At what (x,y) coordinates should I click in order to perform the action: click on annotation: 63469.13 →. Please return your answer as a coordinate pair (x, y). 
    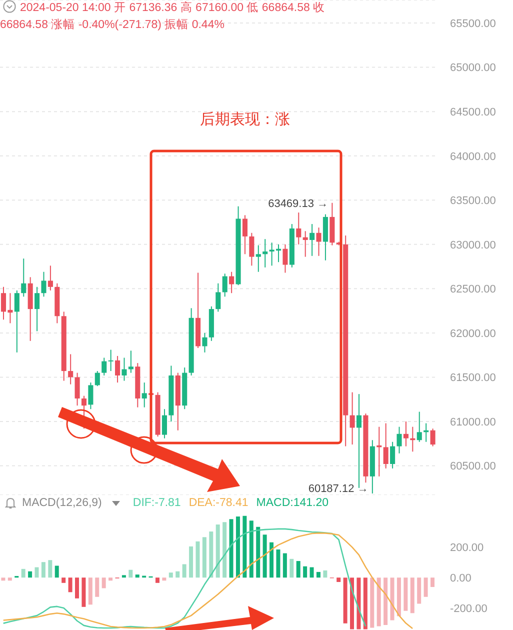
    Looking at the image, I should click on (298, 204).